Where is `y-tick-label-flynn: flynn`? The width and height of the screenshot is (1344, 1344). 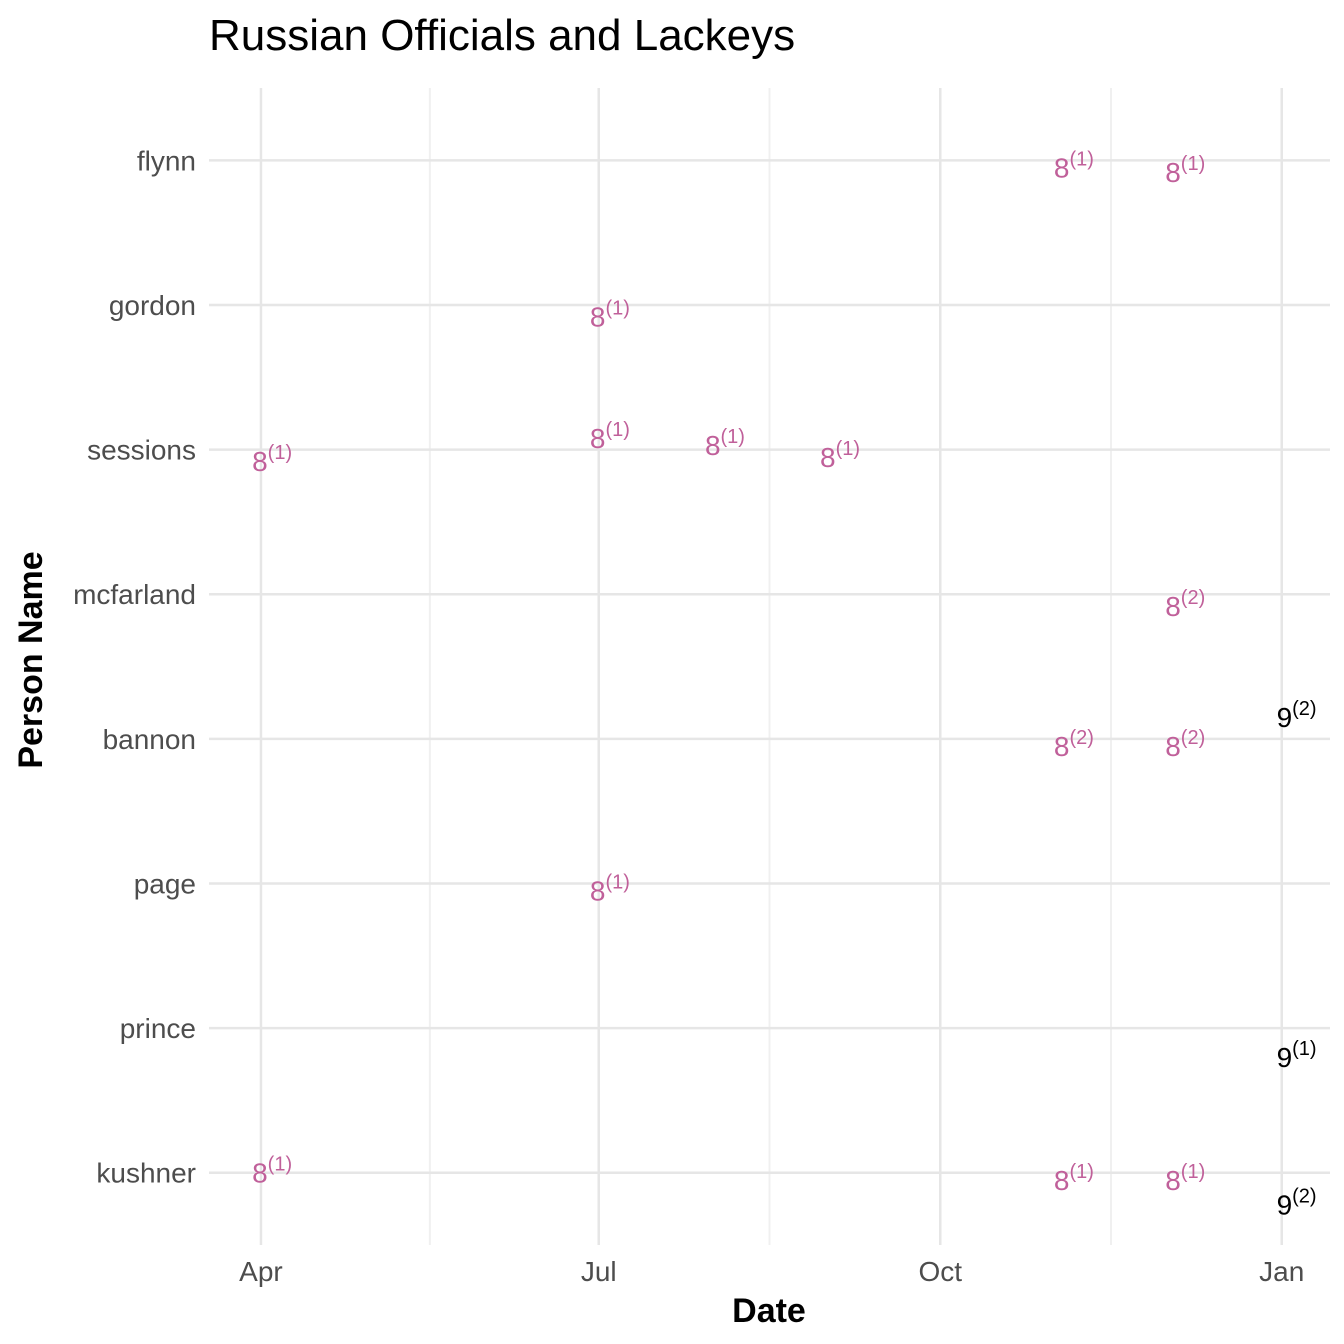 y-tick-label-flynn: flynn is located at coordinates (166, 160).